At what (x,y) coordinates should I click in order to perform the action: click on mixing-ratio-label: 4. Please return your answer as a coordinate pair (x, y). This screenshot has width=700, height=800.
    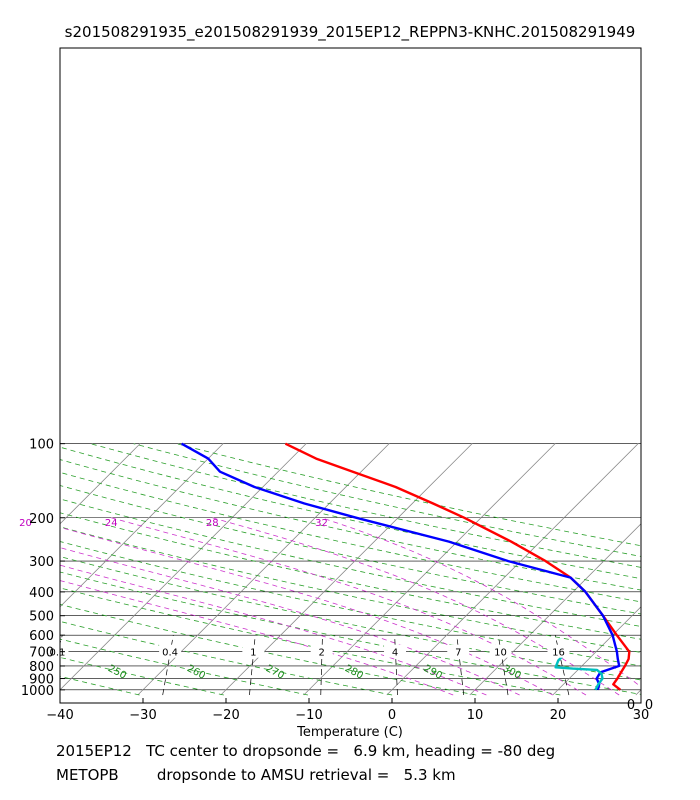
    Looking at the image, I should click on (395, 653).